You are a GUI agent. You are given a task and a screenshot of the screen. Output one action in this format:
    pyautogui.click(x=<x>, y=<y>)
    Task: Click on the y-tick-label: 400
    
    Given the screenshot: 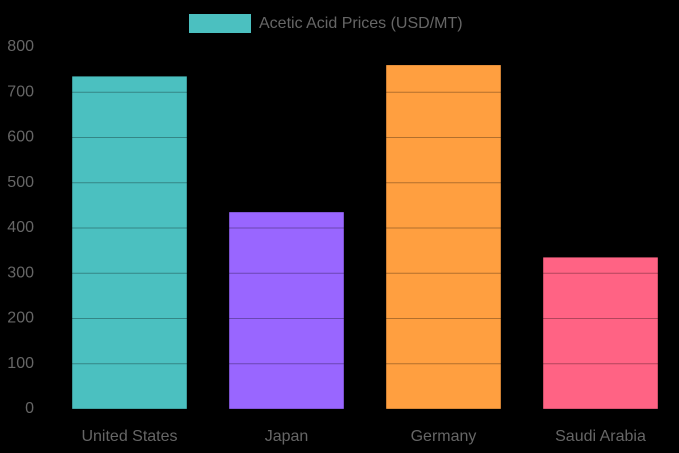 What is the action you would take?
    pyautogui.click(x=20, y=227)
    